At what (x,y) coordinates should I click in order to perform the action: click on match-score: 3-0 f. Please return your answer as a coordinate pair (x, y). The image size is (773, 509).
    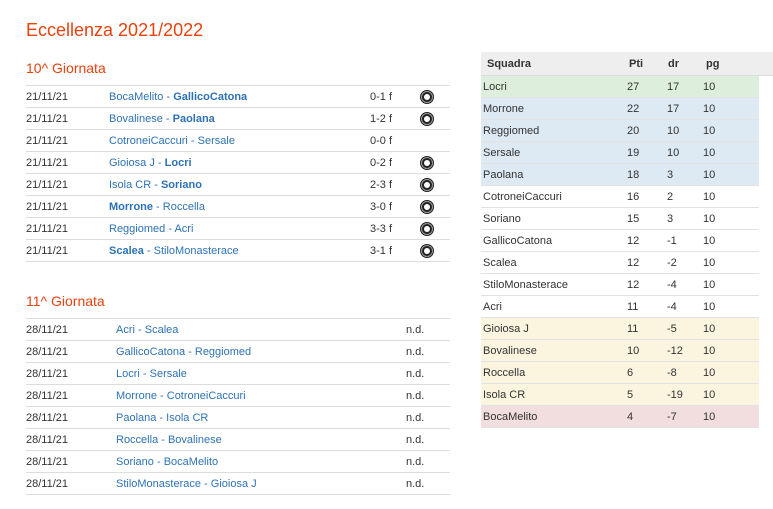
    Looking at the image, I should click on (381, 206).